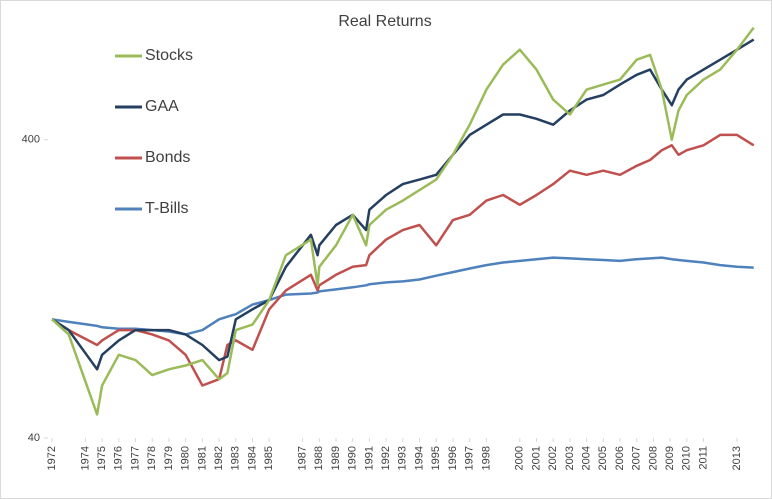  I want to click on x-tick-label: 1997, so click(470, 458).